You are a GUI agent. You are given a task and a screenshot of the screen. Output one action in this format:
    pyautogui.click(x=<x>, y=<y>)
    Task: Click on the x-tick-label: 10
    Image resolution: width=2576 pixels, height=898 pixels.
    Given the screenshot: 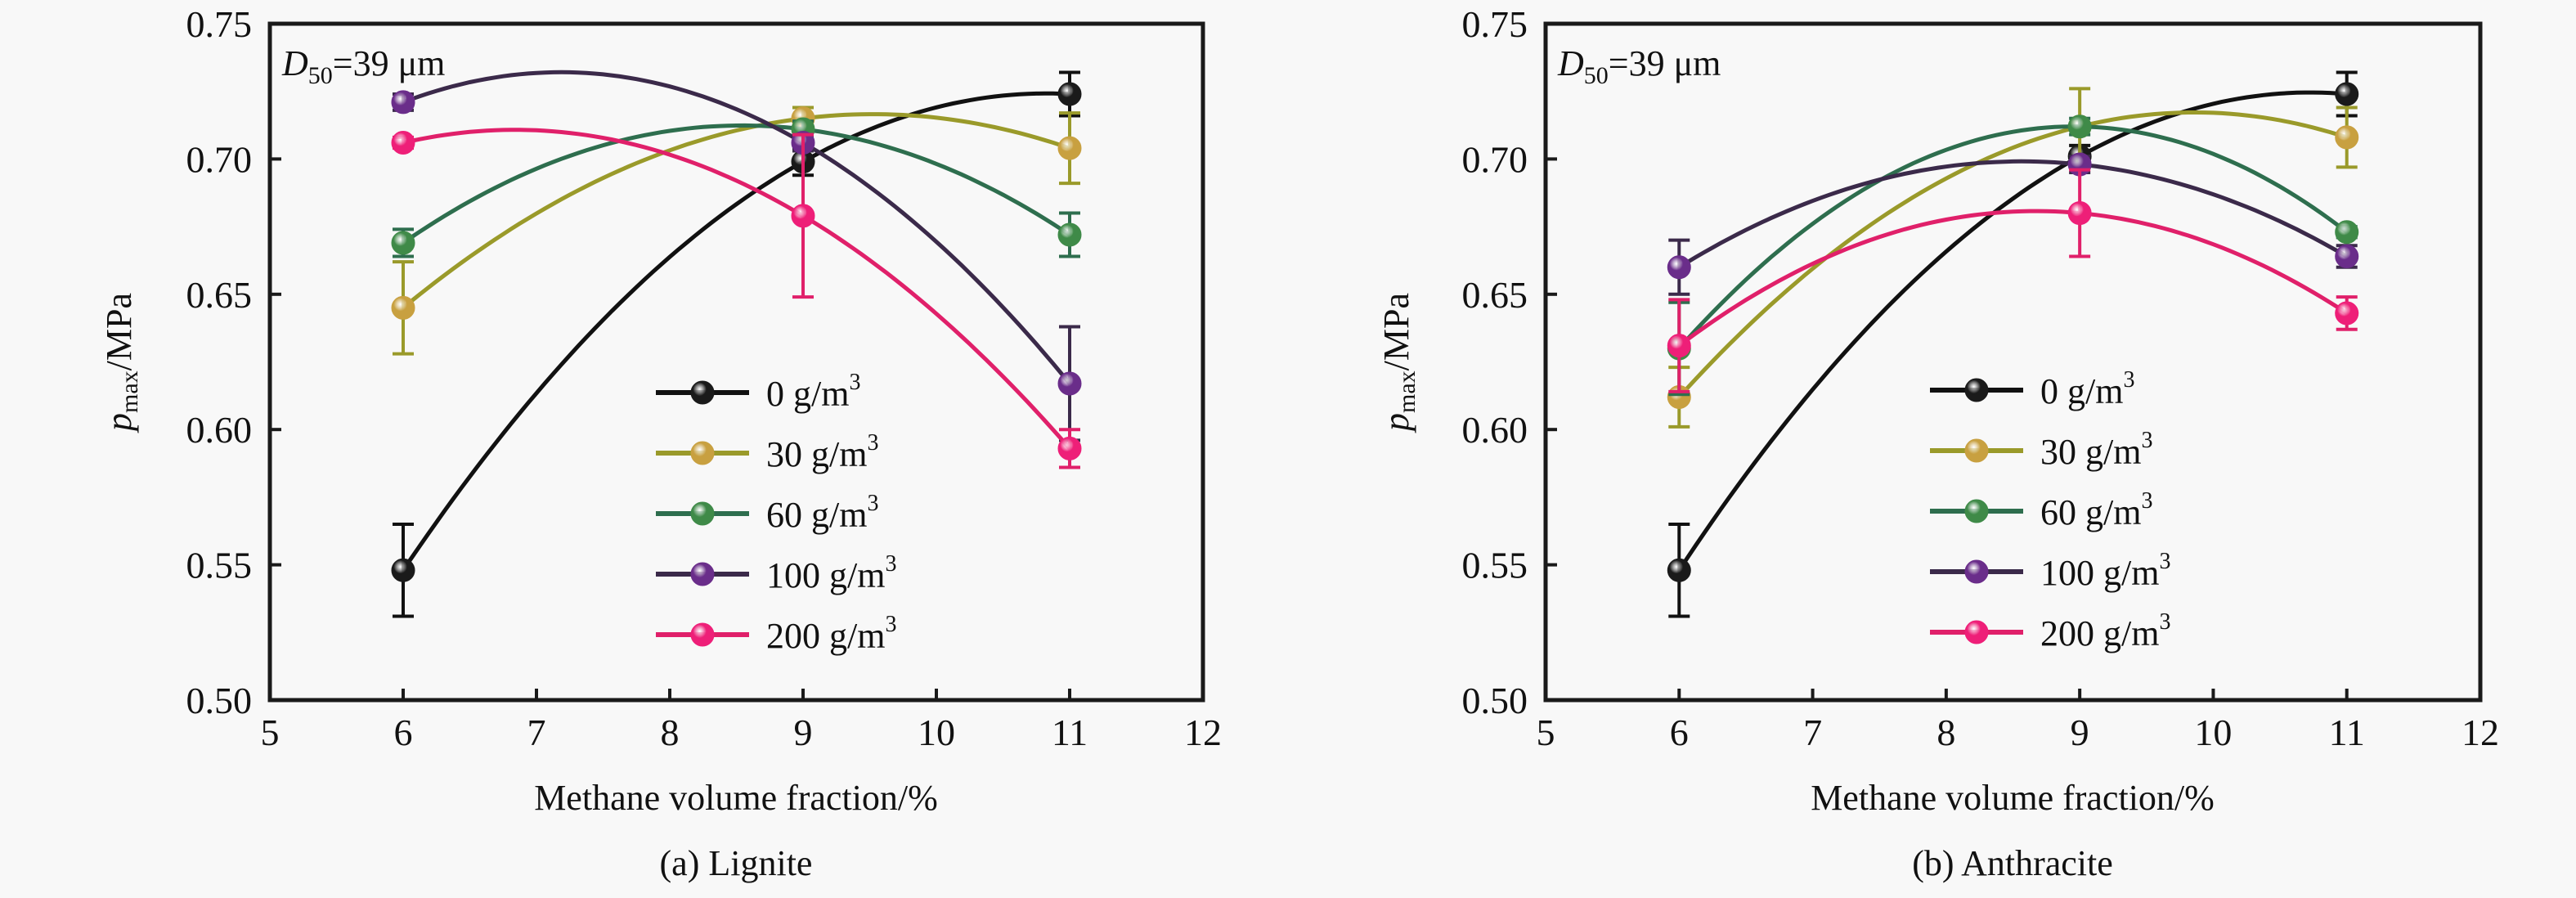 What is the action you would take?
    pyautogui.click(x=936, y=732)
    